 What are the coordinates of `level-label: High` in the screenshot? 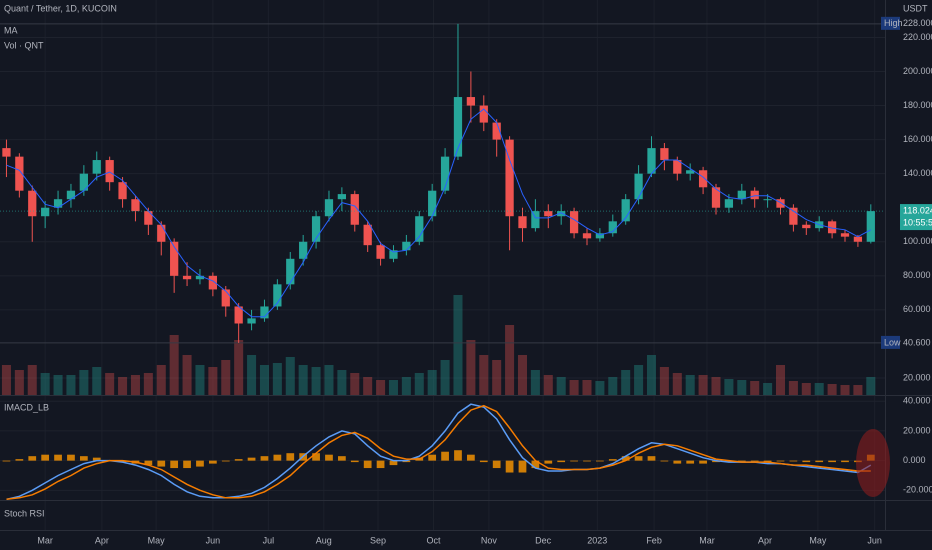 It's located at (893, 23).